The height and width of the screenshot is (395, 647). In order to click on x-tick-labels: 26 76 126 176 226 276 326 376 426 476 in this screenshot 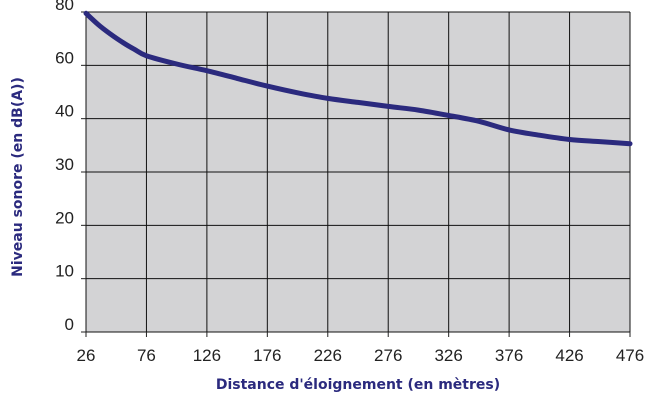, I will do `click(361, 355)`.